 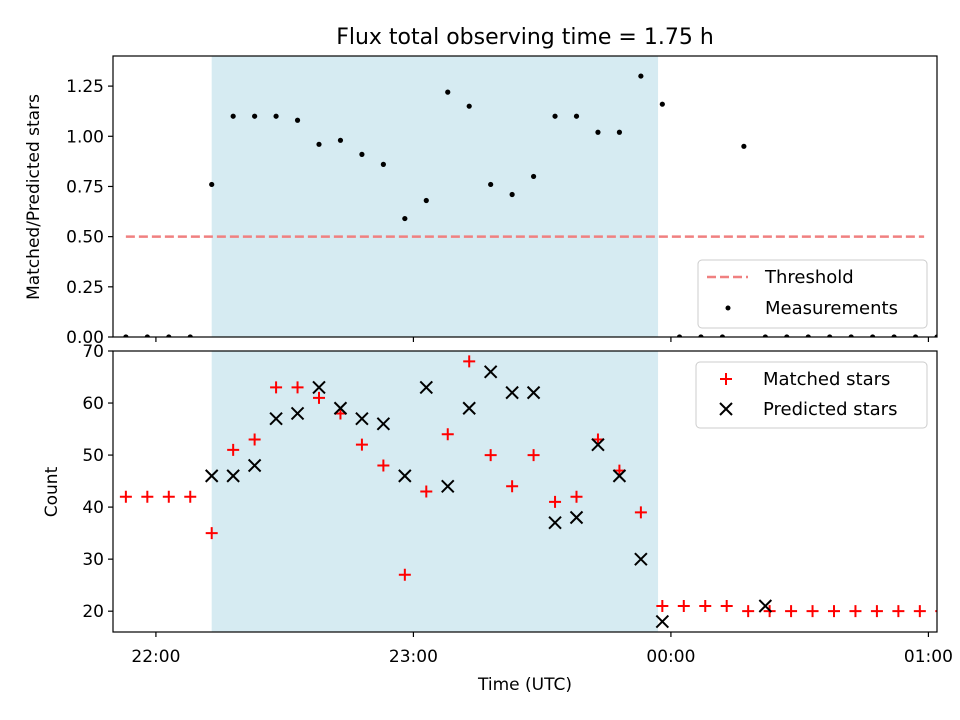 I want to click on matched-legend-marker, so click(x=726, y=379).